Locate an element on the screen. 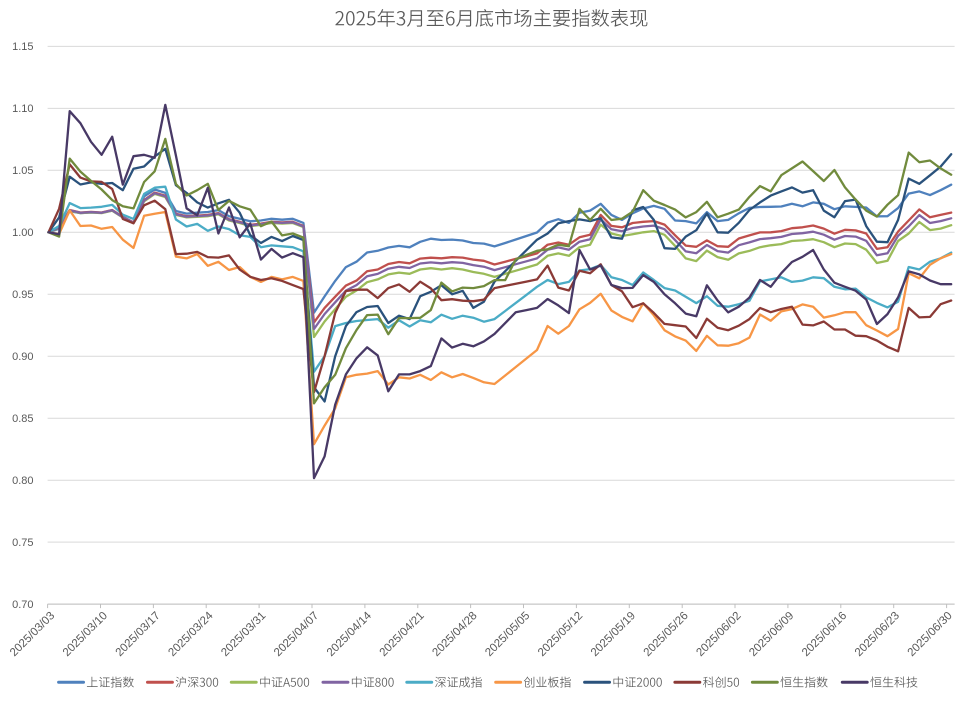 The width and height of the screenshot is (966, 702). svg-text: 1.10 is located at coordinates (22, 109).